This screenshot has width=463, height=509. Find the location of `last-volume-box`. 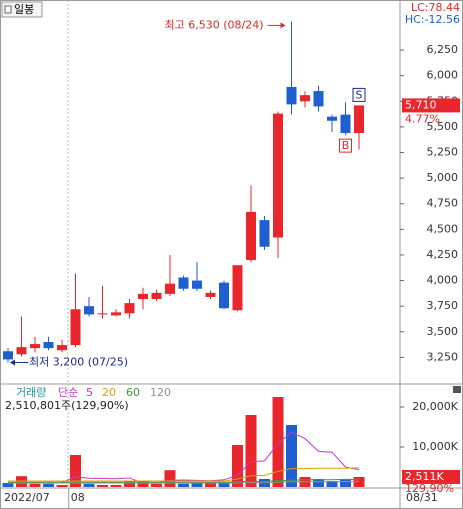

last-volume-box is located at coordinates (431, 476).